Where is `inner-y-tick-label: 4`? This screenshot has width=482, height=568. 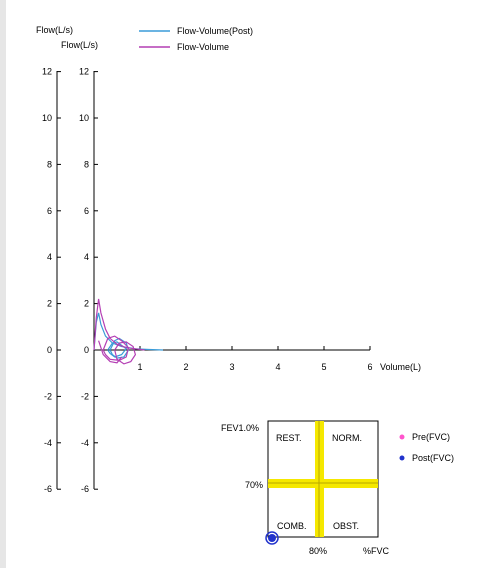
inner-y-tick-label: 4 is located at coordinates (86, 257).